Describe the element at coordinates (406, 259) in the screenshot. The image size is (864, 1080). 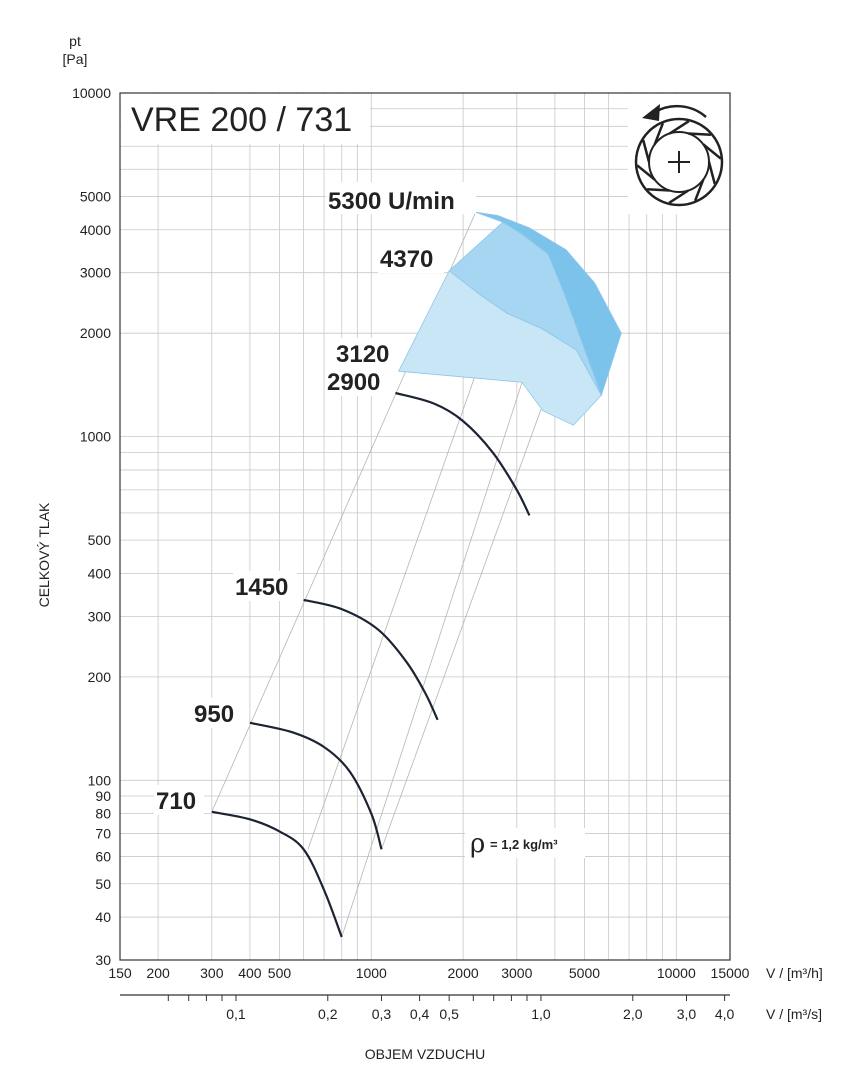
I see `speed-label-4370: 4370` at that location.